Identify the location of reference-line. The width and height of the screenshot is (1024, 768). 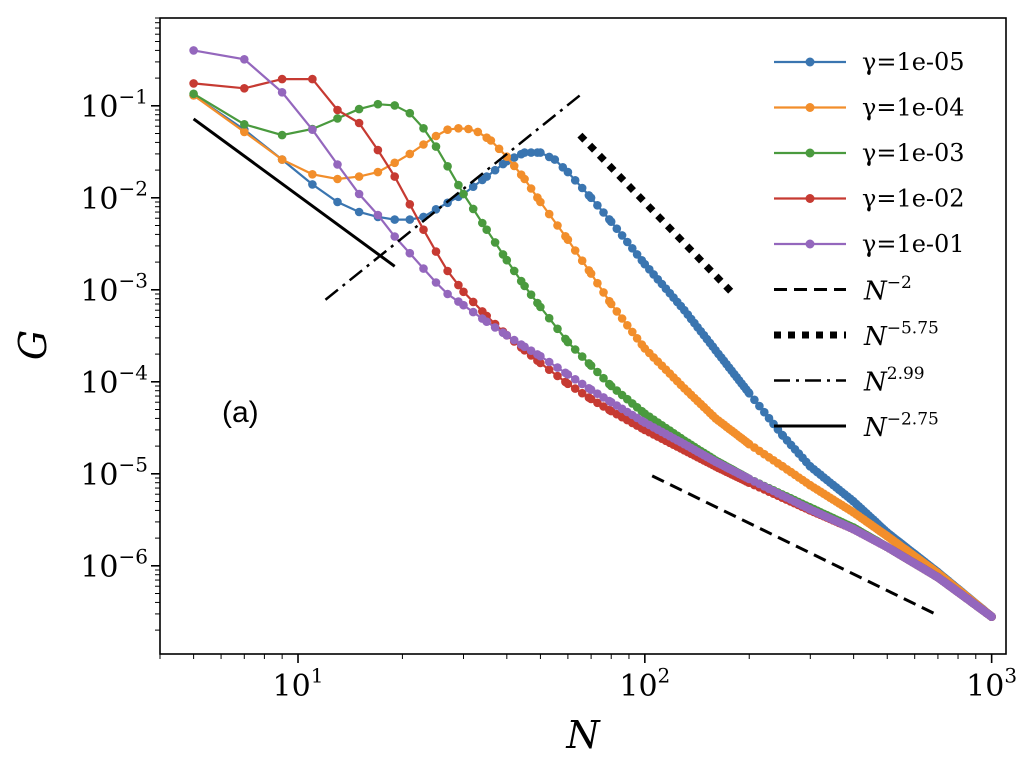
(294, 192).